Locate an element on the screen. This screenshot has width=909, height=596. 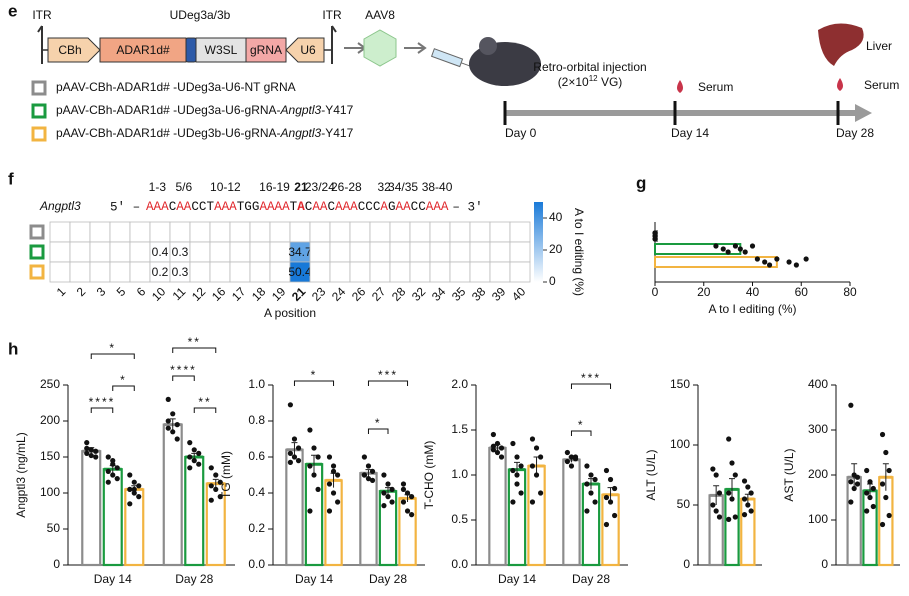
colorbar-tick-label: 20 is located at coordinates (556, 249).